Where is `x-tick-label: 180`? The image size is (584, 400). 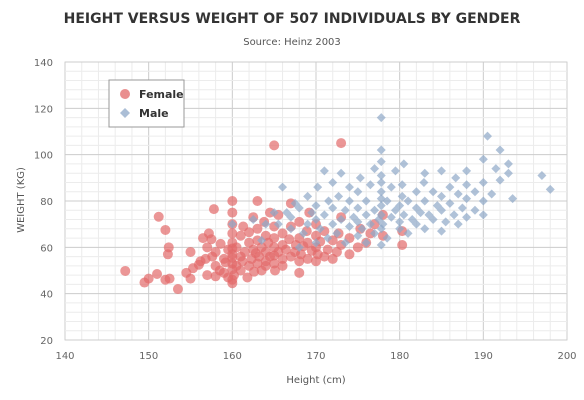
x-tick-label: 180 is located at coordinates (399, 356).